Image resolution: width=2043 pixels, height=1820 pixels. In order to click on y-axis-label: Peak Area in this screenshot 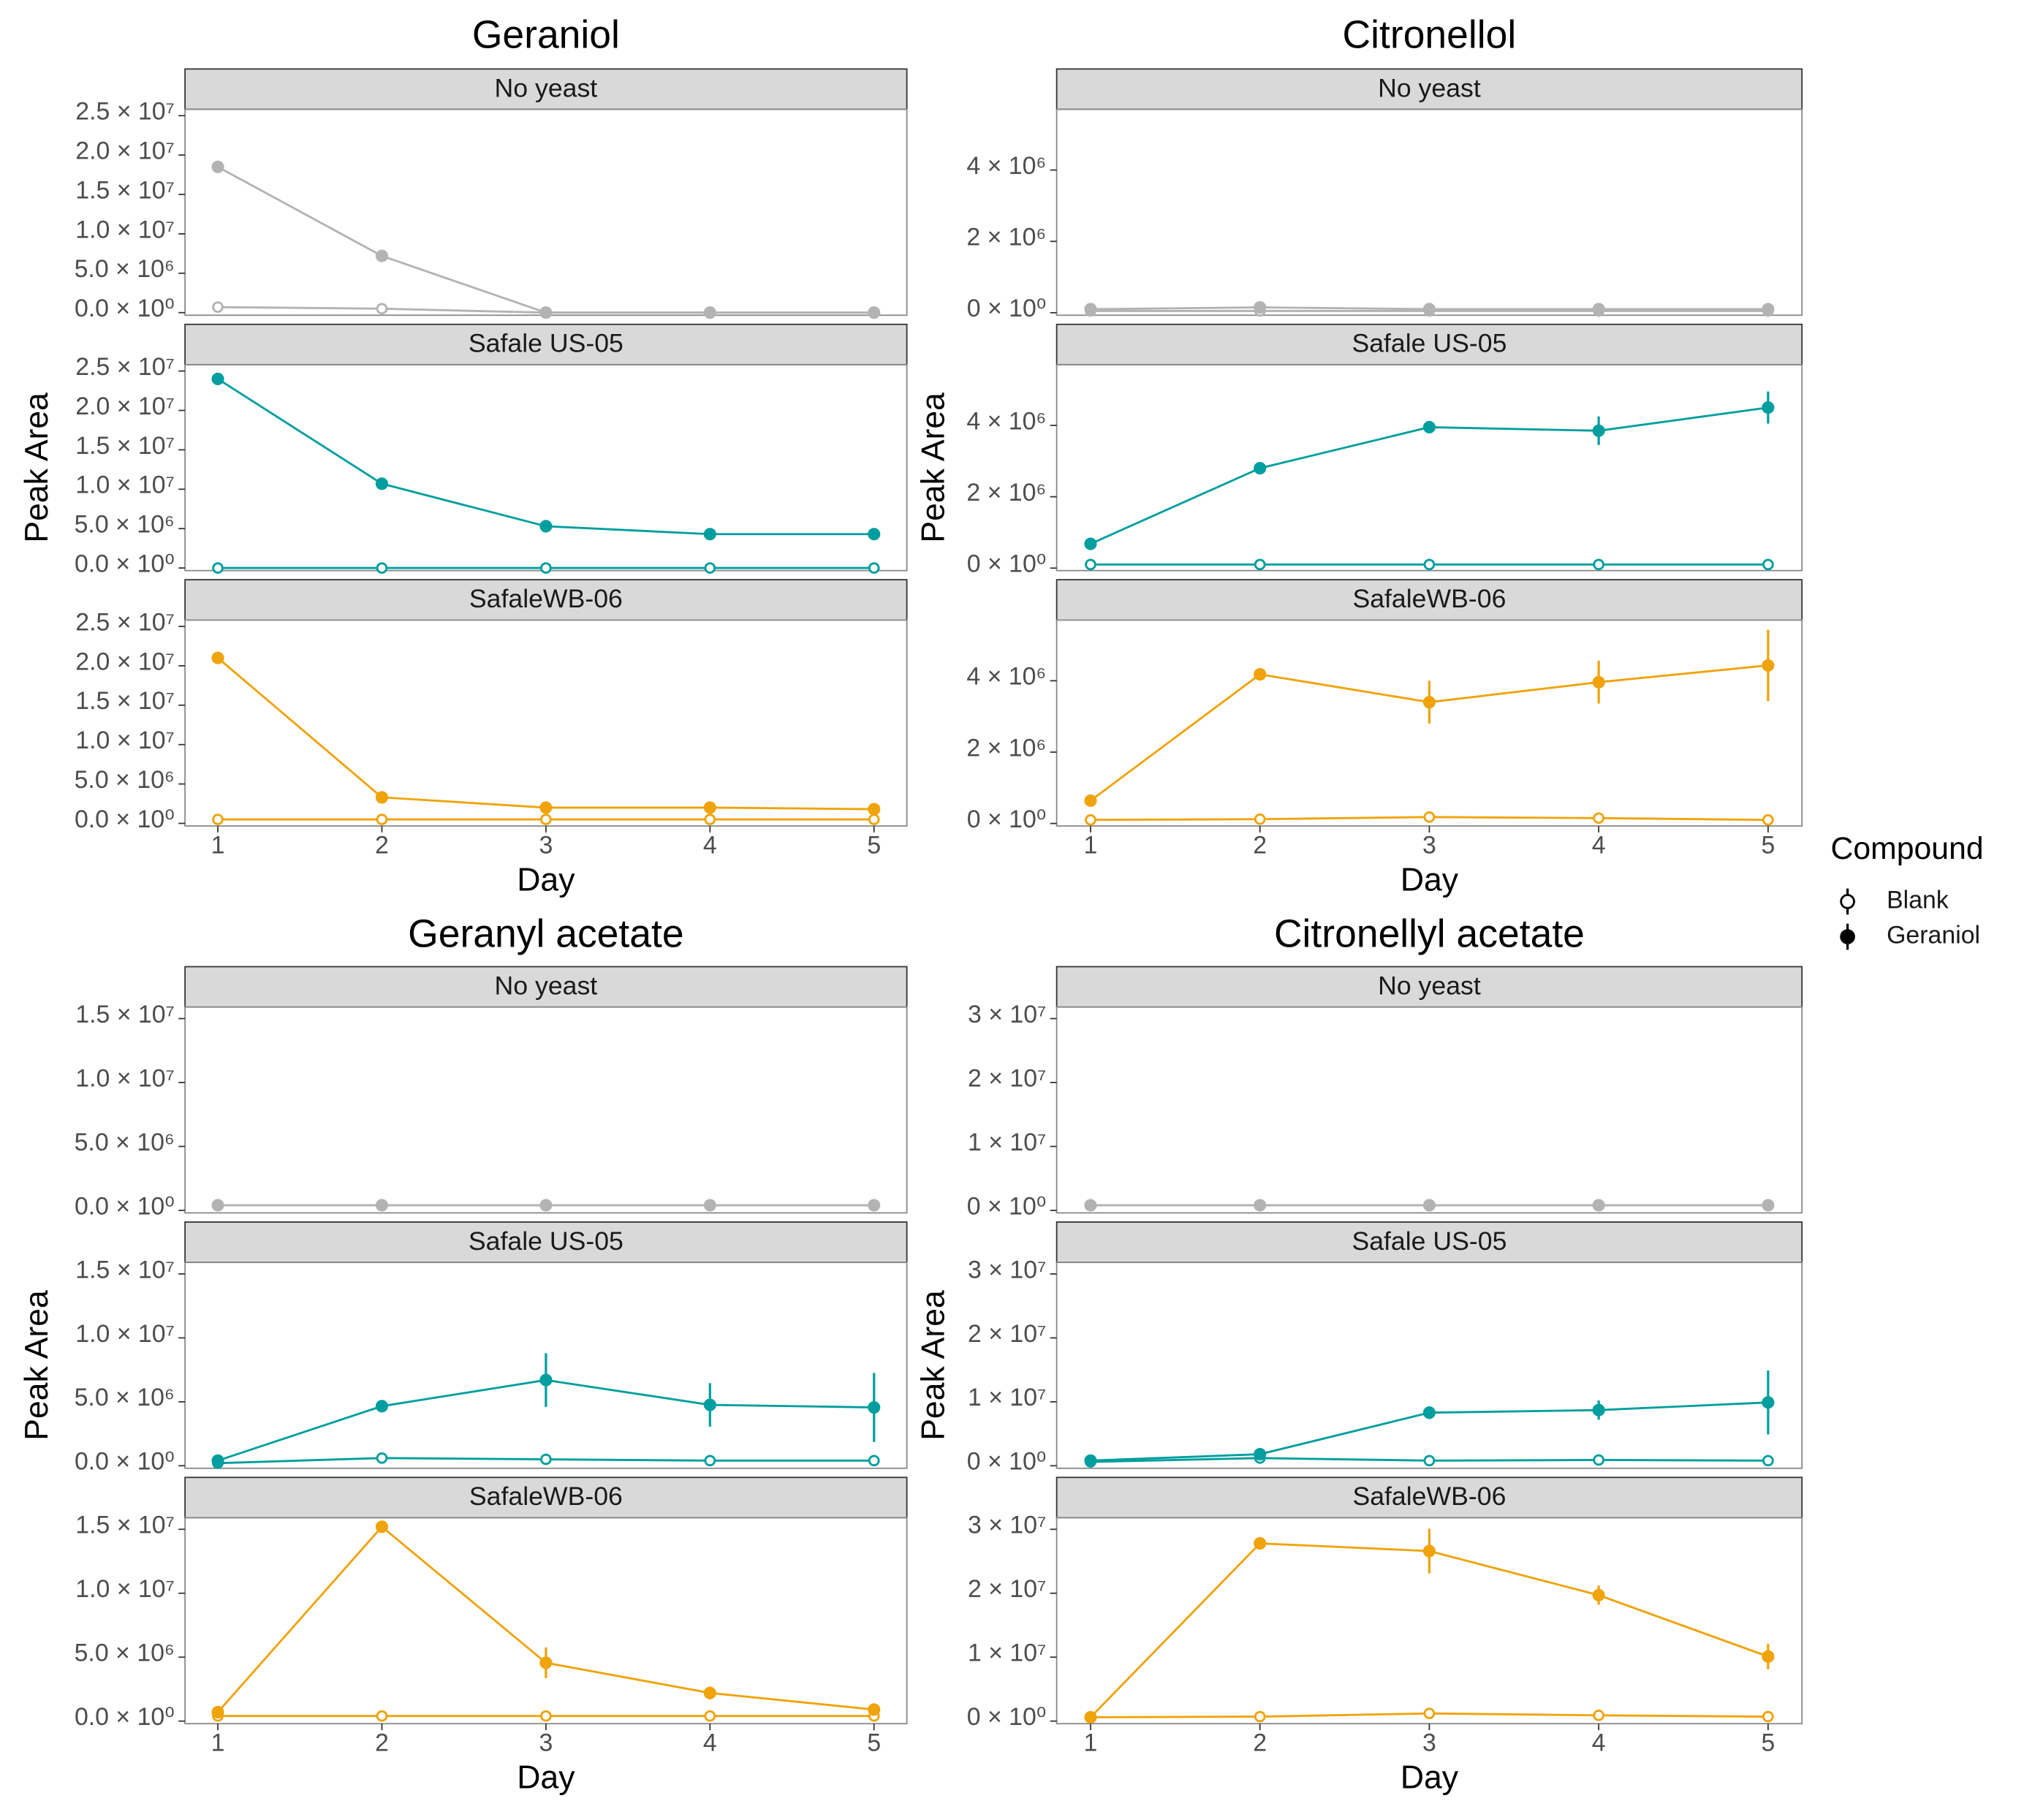, I will do `click(934, 468)`.